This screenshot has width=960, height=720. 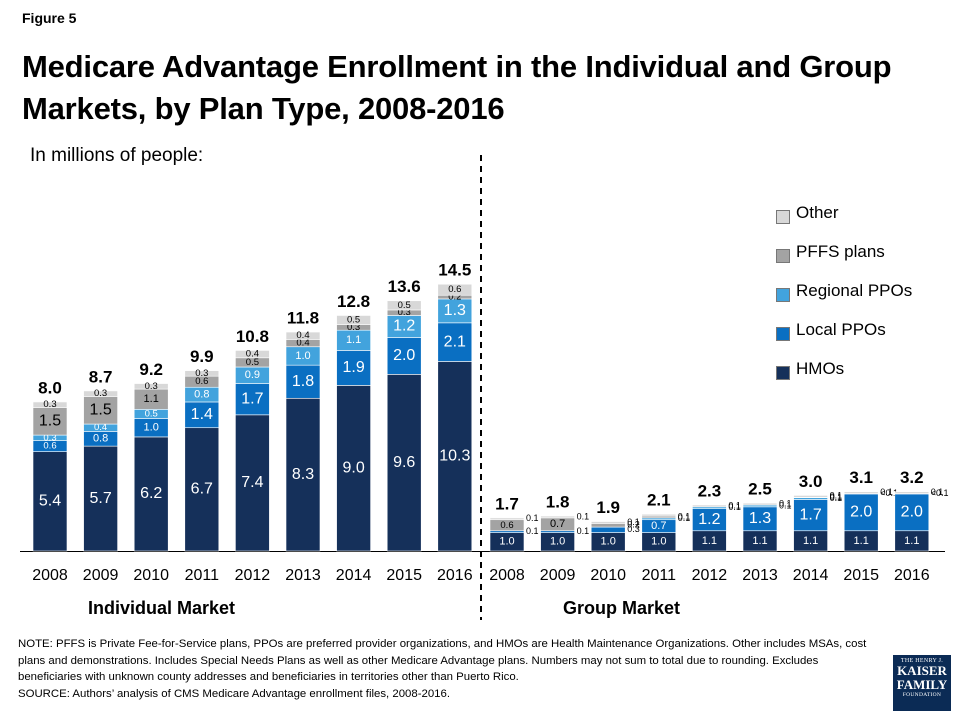 What do you see at coordinates (50, 387) in the screenshot?
I see `total-label-individual-2008: 8.0` at bounding box center [50, 387].